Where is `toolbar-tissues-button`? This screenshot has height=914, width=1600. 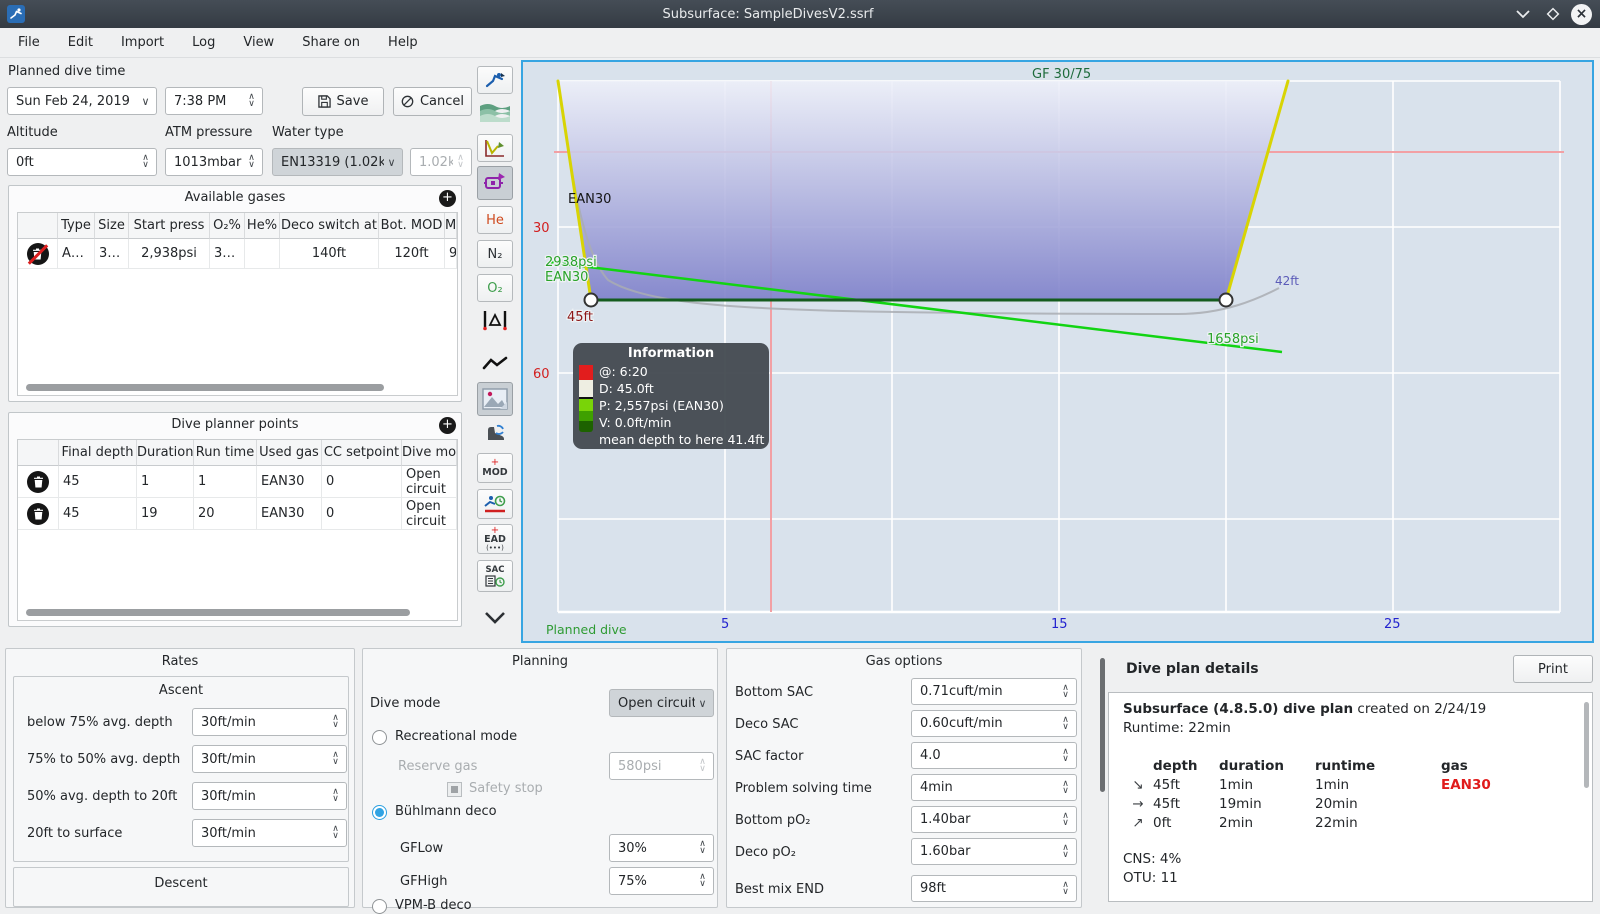 toolbar-tissues-button is located at coordinates (495, 320).